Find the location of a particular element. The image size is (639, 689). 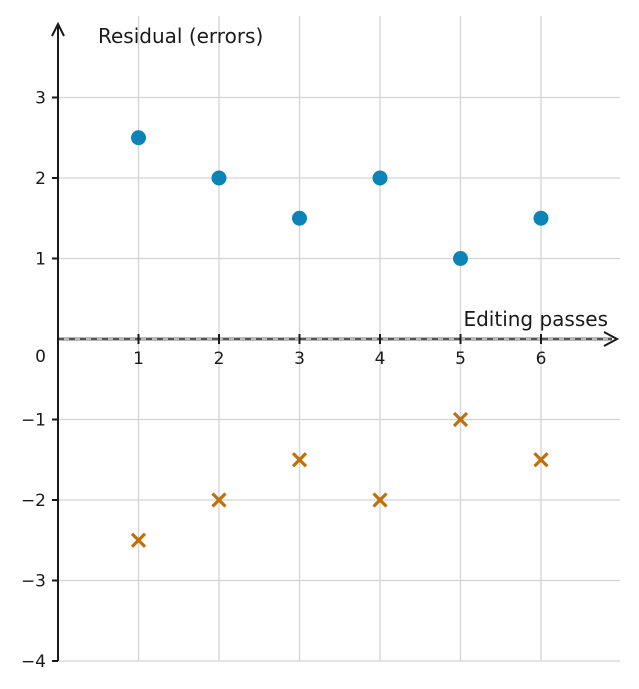

y-tick-label: 3 is located at coordinates (40, 99).